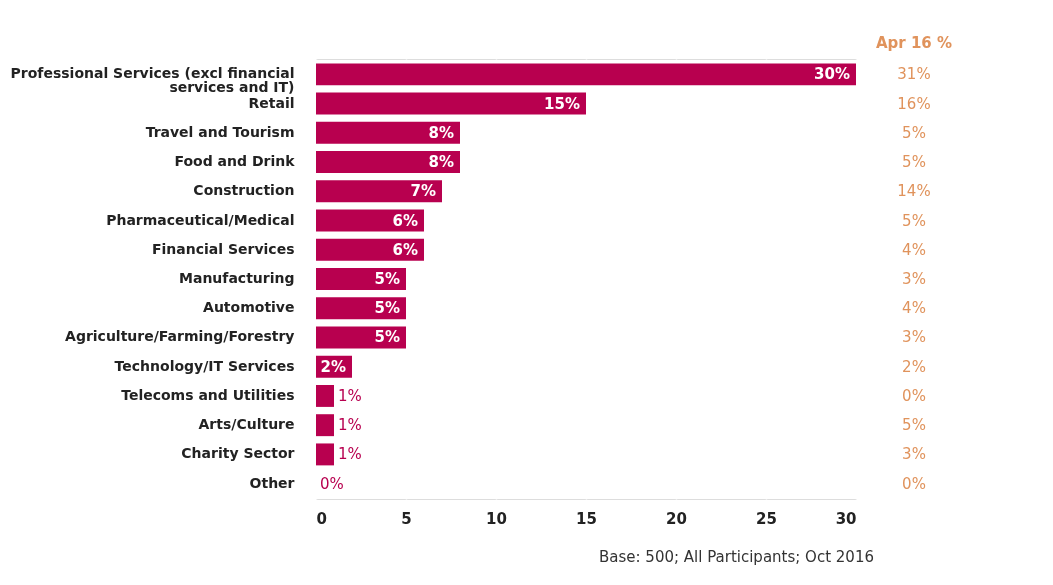 This screenshot has height=585, width=1053. Describe the element at coordinates (736, 557) in the screenshot. I see `text: Base: 500; All Participants; Oct 2016` at that location.